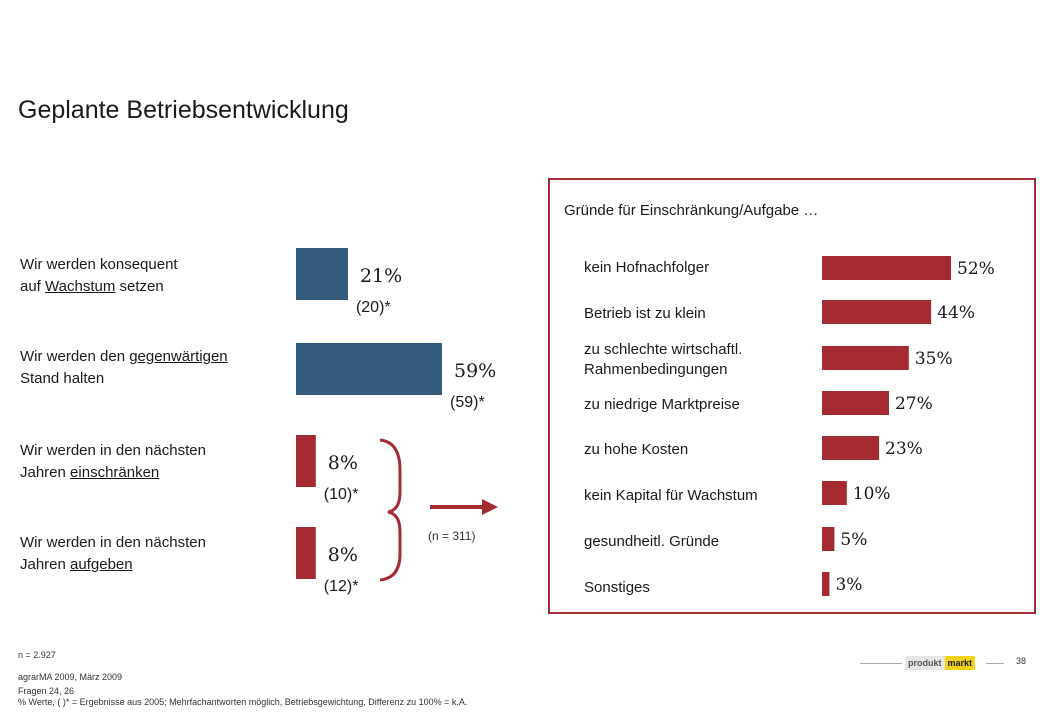  I want to click on footer-rule-right, so click(995, 663).